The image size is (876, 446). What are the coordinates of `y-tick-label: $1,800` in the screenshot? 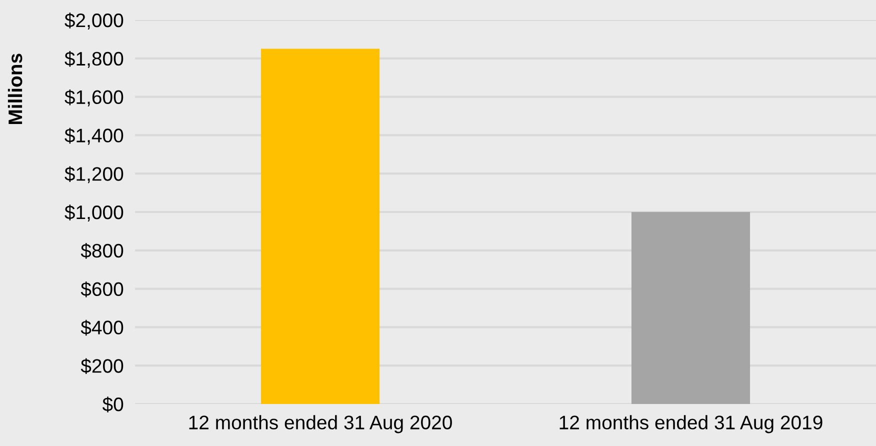 It's located at (94, 59).